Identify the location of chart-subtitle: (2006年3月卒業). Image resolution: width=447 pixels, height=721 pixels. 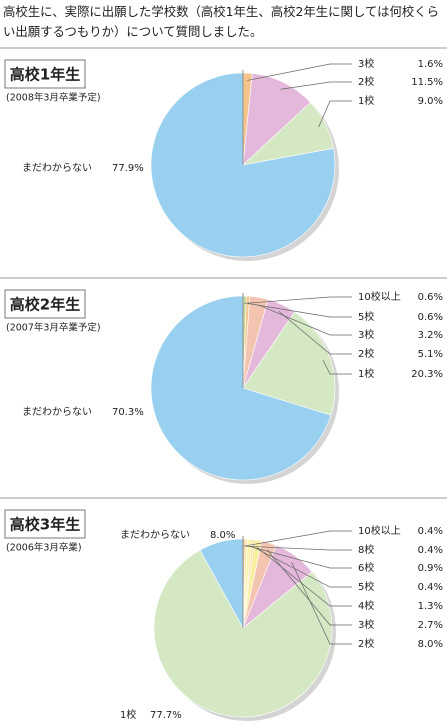
(44, 548).